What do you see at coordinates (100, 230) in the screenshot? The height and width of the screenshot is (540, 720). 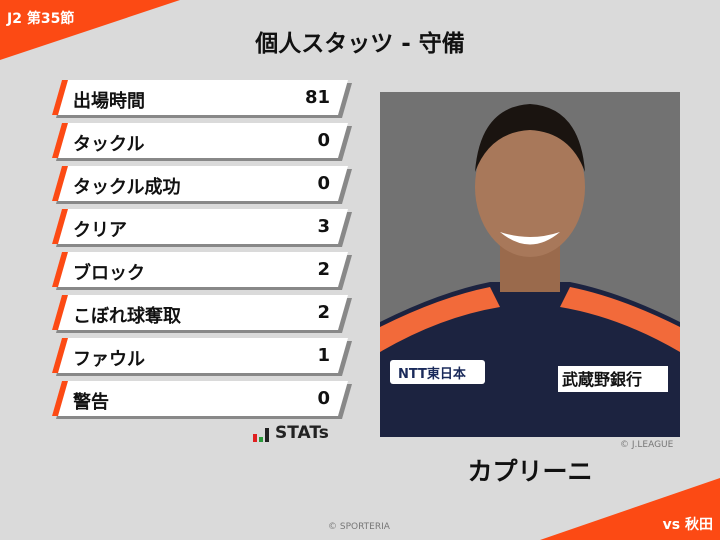 I see `stat-label: クリア` at bounding box center [100, 230].